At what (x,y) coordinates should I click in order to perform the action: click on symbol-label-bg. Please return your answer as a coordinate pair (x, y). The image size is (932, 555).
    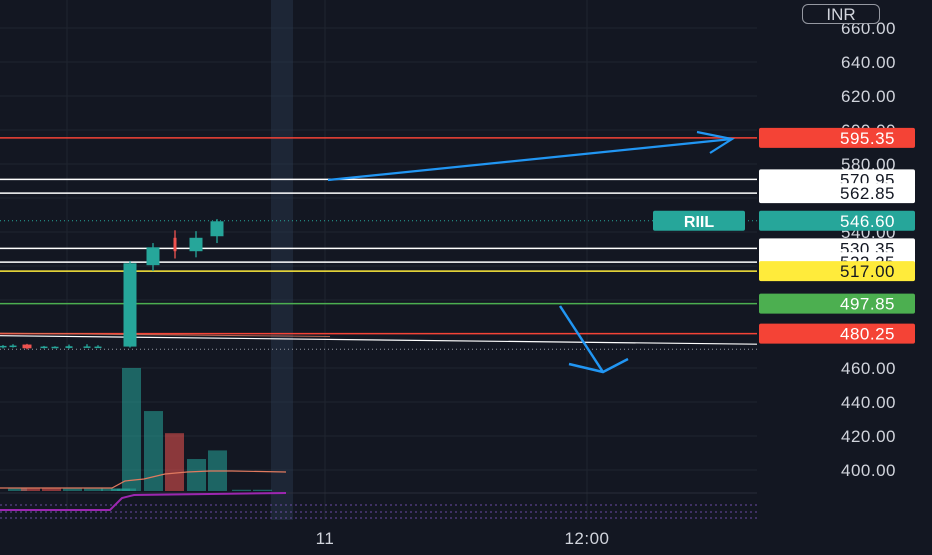
    Looking at the image, I should click on (699, 220).